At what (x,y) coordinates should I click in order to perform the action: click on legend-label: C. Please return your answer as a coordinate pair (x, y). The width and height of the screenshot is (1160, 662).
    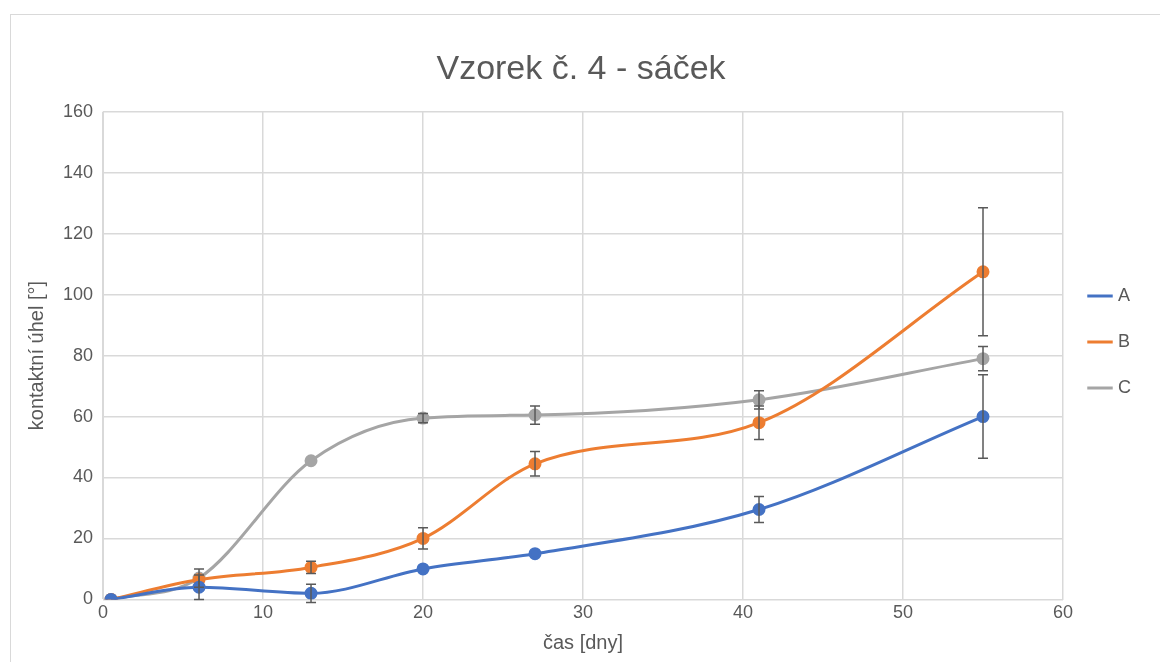
    Looking at the image, I should click on (1124, 386).